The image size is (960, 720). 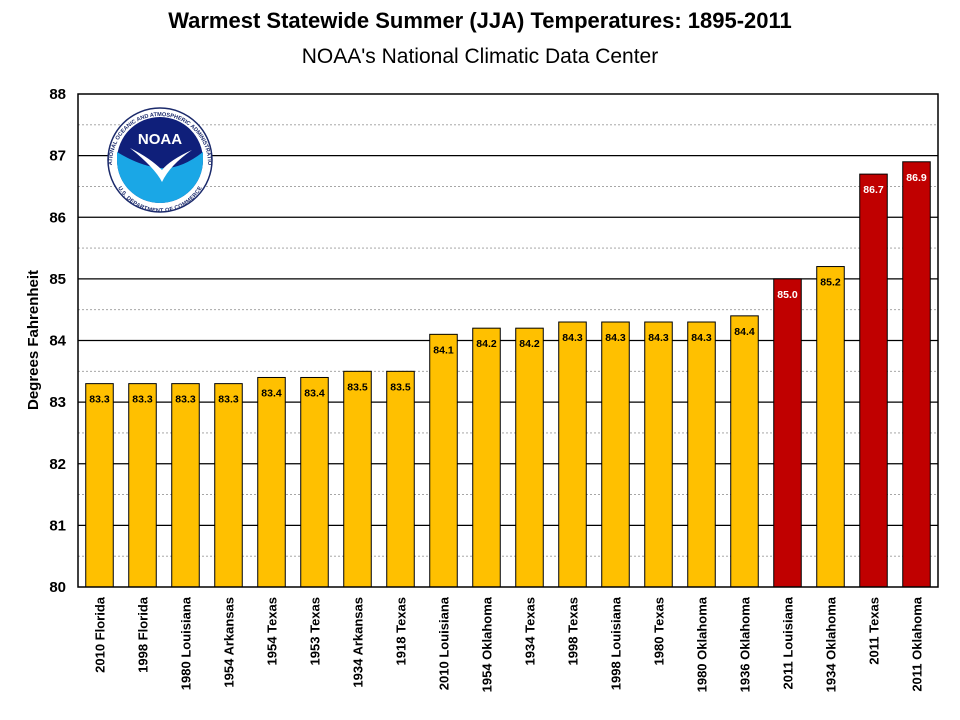 I want to click on data-label: 86.9, so click(x=916, y=178).